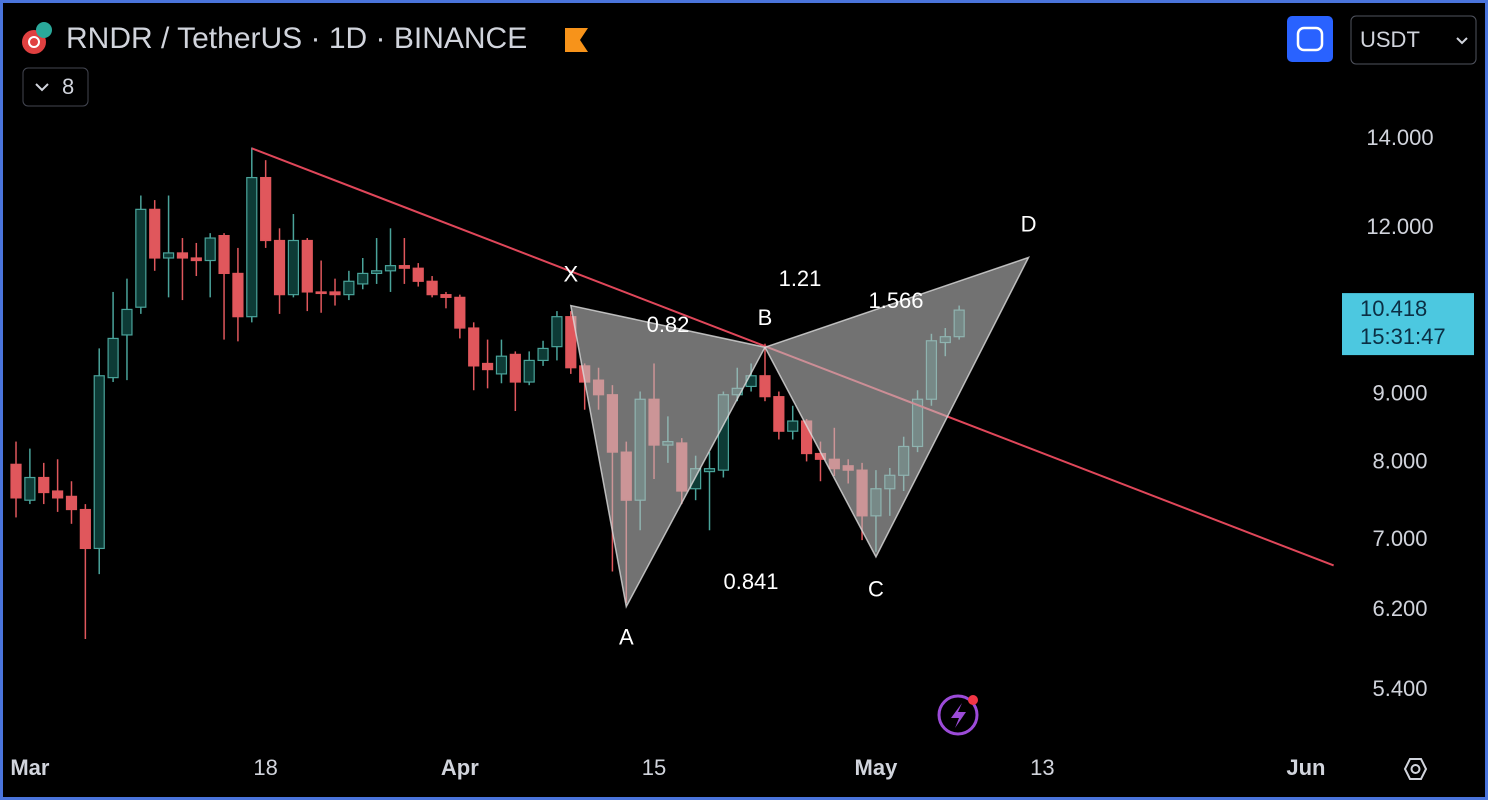  Describe the element at coordinates (576, 40) in the screenshot. I see `flag` at that location.